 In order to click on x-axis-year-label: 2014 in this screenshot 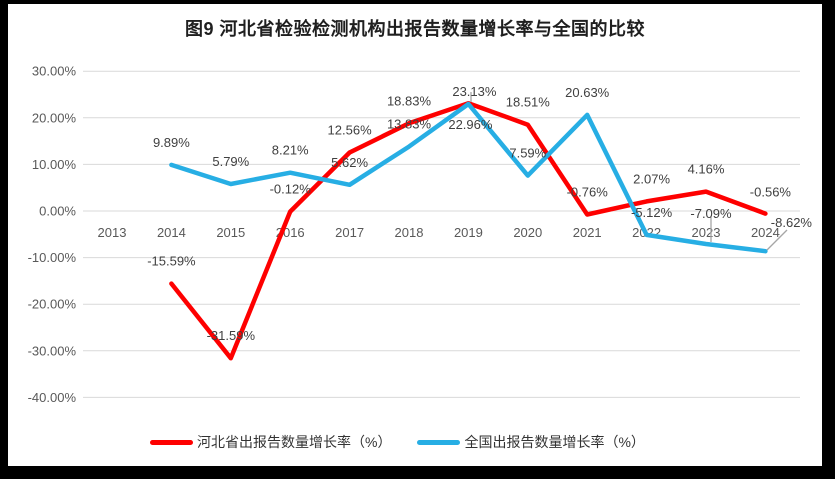, I will do `click(171, 232)`.